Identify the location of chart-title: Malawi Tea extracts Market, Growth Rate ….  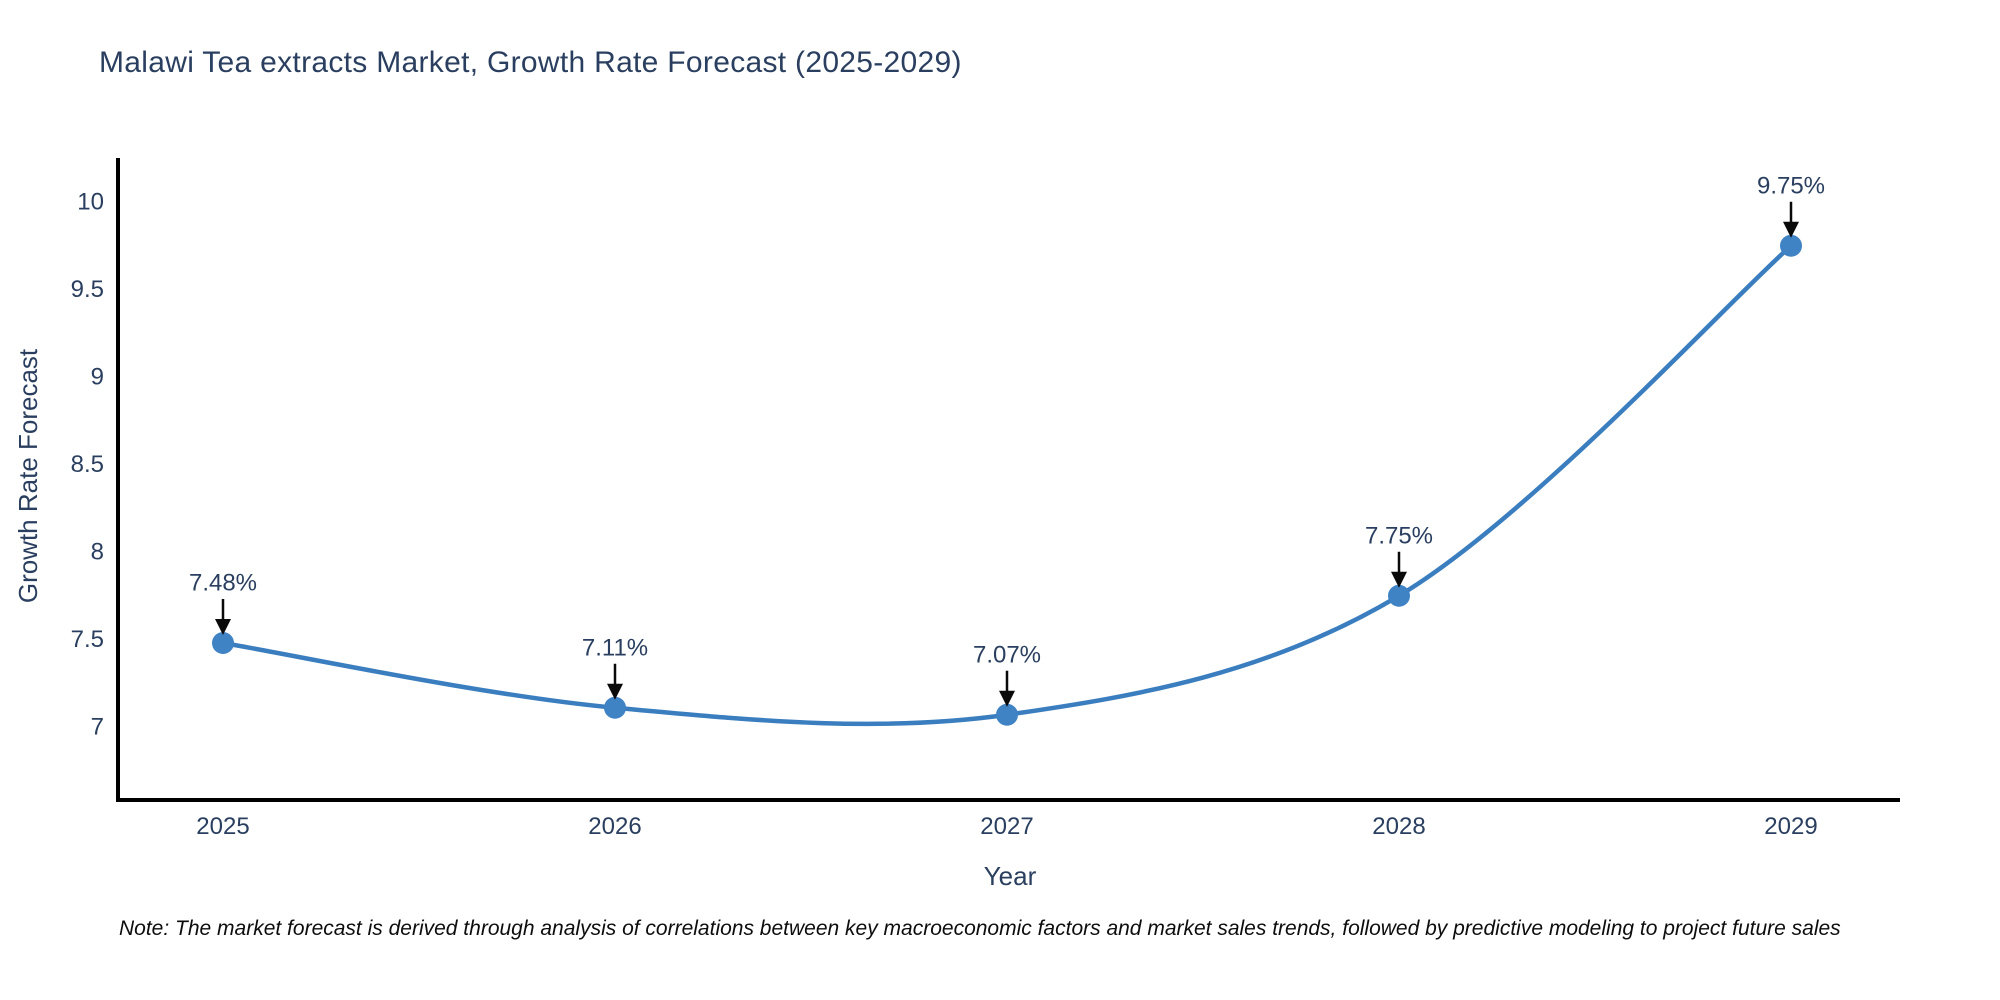
(530, 62).